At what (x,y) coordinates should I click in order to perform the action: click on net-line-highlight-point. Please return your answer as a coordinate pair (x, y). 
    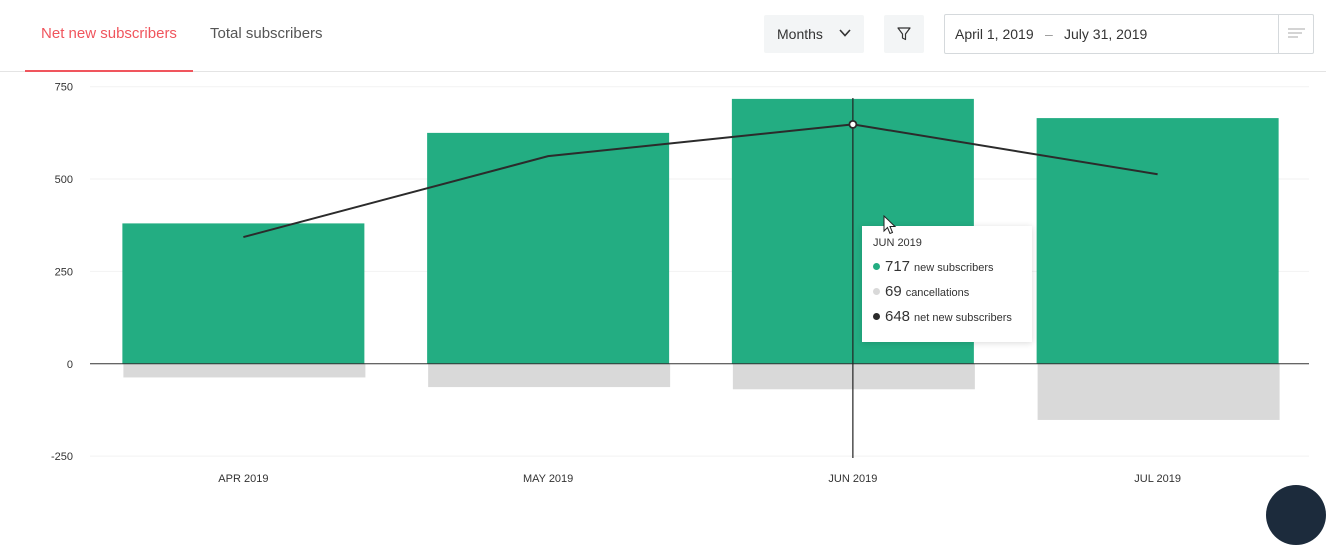
    Looking at the image, I should click on (853, 124).